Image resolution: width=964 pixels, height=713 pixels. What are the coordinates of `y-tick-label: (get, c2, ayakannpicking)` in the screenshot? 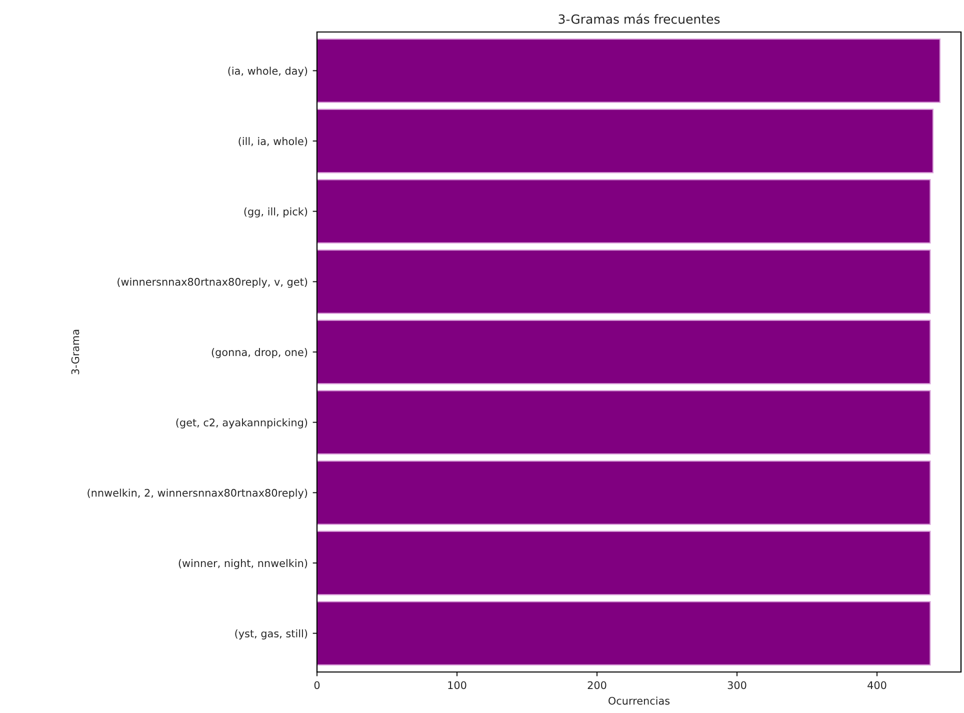 It's located at (242, 423).